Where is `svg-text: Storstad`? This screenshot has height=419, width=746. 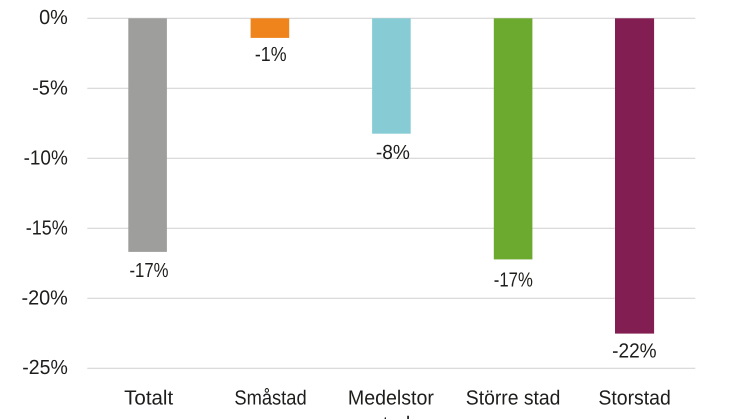
svg-text: Storstad is located at coordinates (634, 399).